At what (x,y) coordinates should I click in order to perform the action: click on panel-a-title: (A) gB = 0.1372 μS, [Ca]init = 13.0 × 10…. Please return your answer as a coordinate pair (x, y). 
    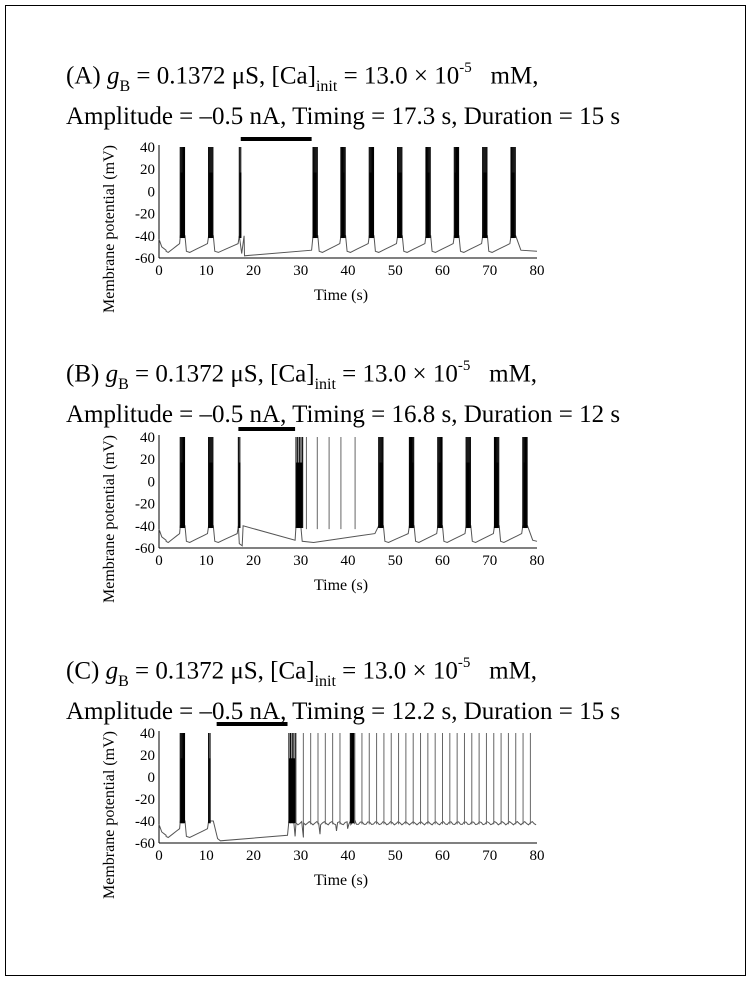
    Looking at the image, I should click on (343, 93).